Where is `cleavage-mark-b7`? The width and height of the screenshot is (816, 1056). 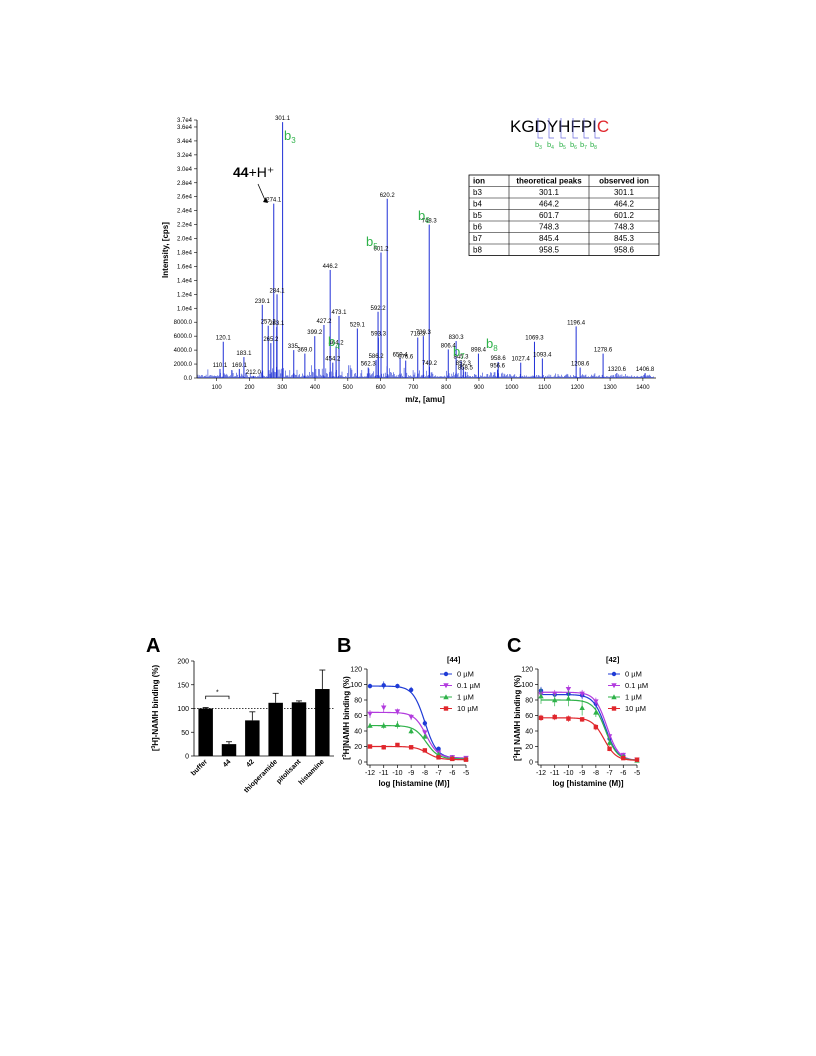
cleavage-mark-b7 is located at coordinates (586, 128).